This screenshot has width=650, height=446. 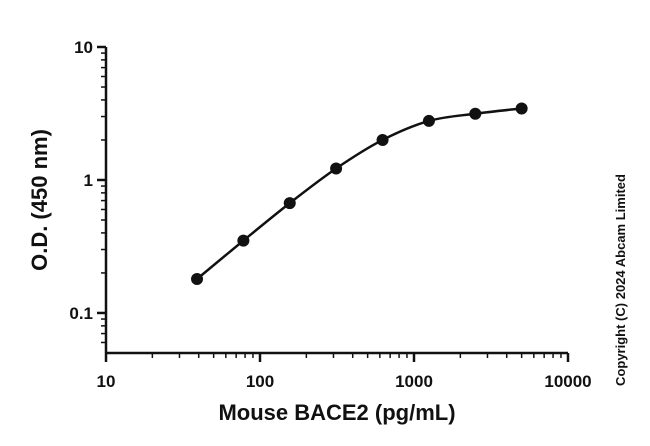 What do you see at coordinates (567, 381) in the screenshot?
I see `x-tick-label: 10000` at bounding box center [567, 381].